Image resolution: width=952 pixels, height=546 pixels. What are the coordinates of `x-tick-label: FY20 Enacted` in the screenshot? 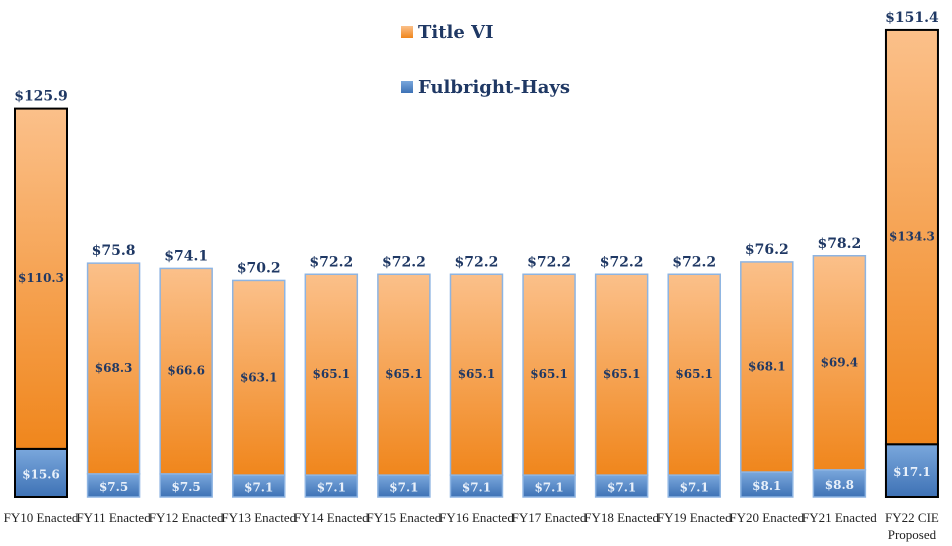 It's located at (767, 517).